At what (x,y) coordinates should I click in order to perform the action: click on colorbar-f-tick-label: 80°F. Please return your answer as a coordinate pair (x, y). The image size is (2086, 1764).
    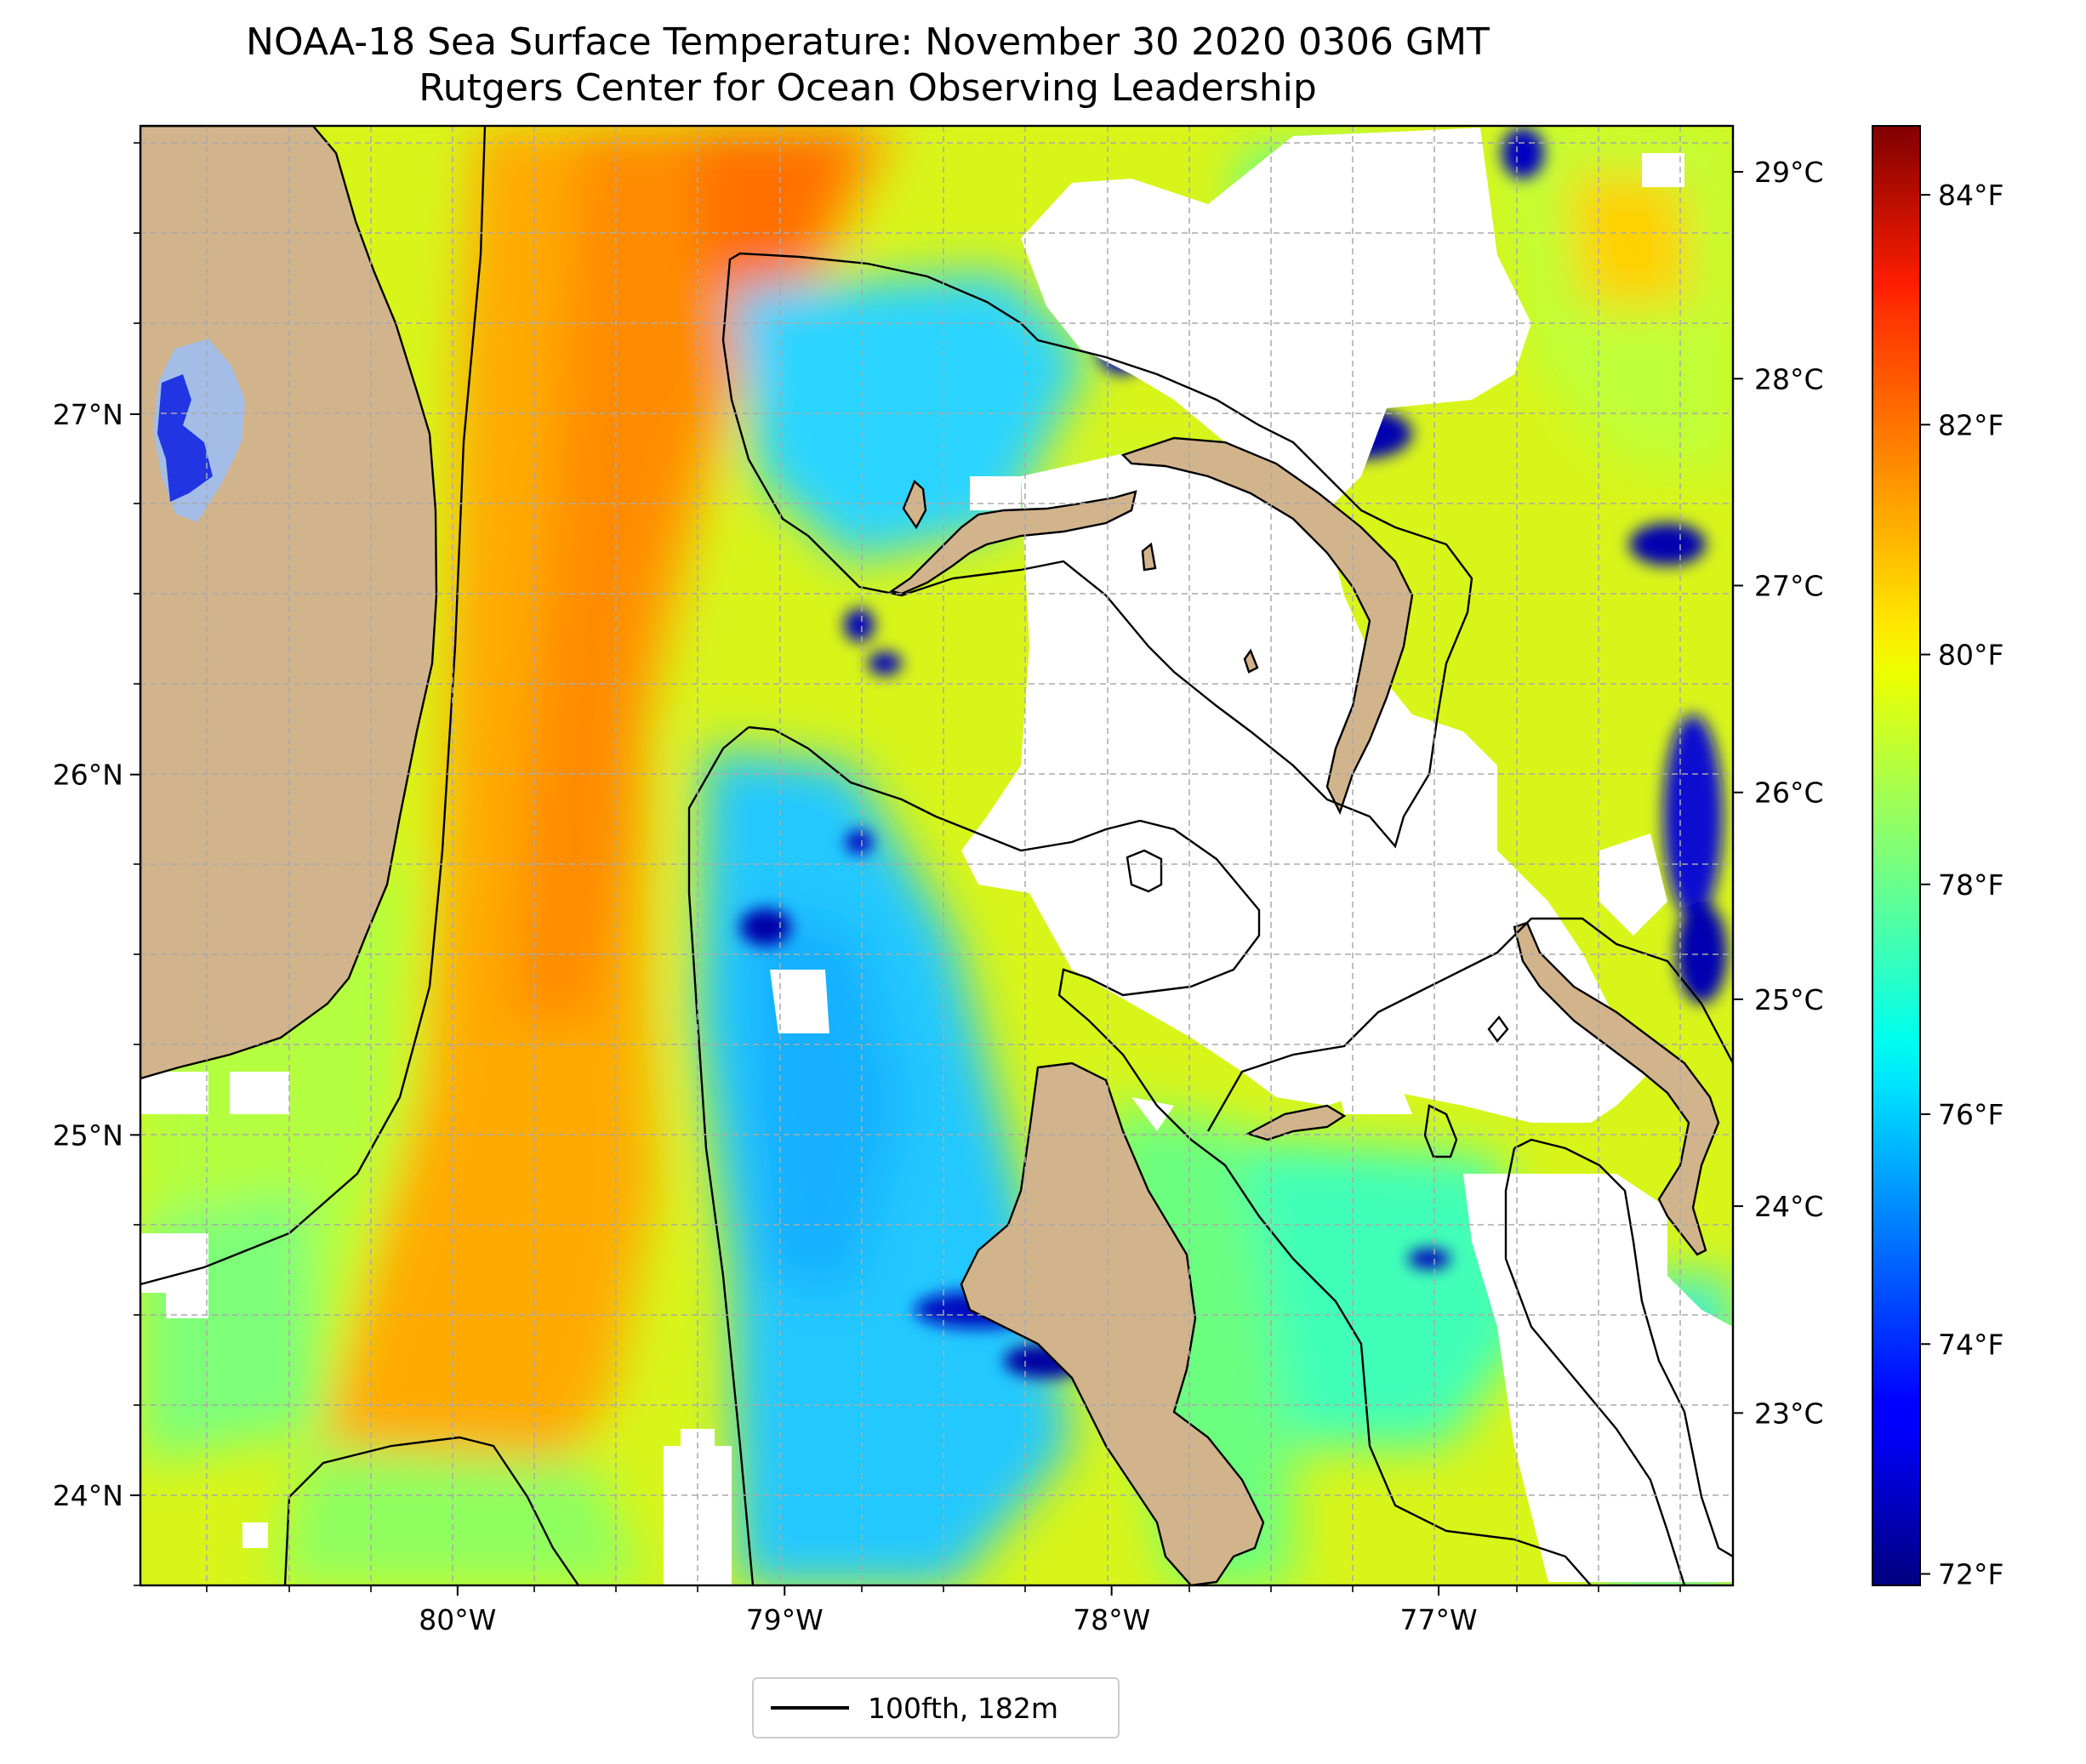
    Looking at the image, I should click on (1971, 655).